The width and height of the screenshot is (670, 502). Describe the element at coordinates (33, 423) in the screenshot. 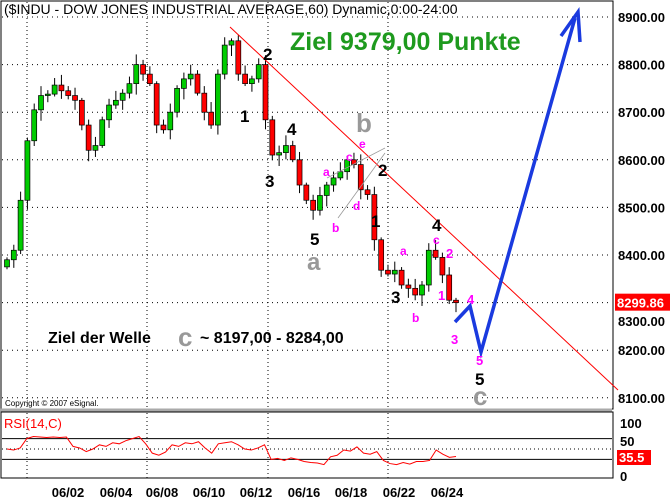

I see `rsi-label: RSI(14,C)` at that location.